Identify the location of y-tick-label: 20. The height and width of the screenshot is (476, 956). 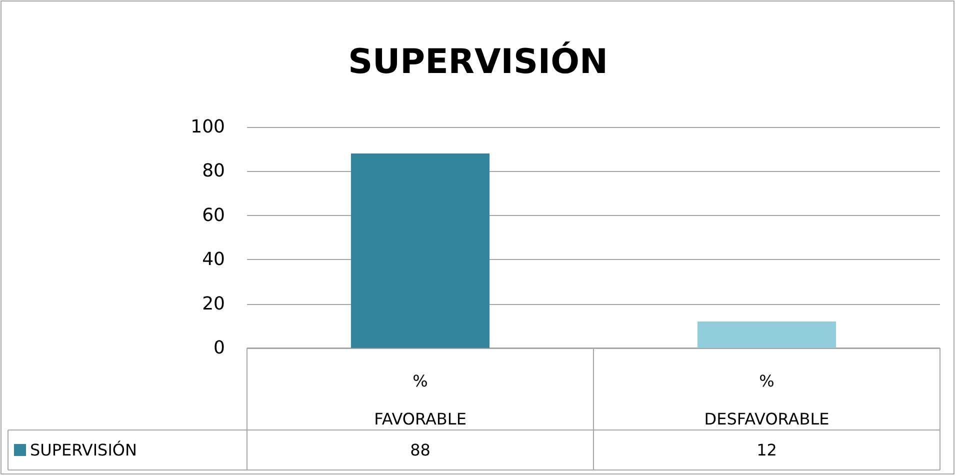
(213, 303).